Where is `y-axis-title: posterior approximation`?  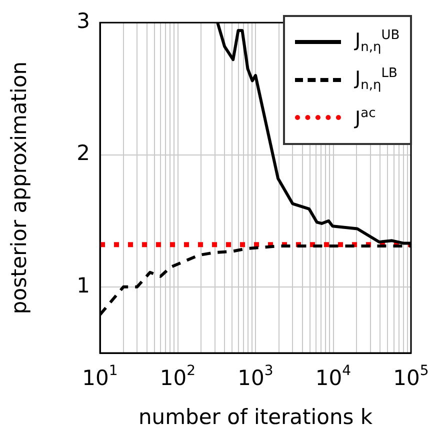 y-axis-title: posterior approximation is located at coordinates (19, 187).